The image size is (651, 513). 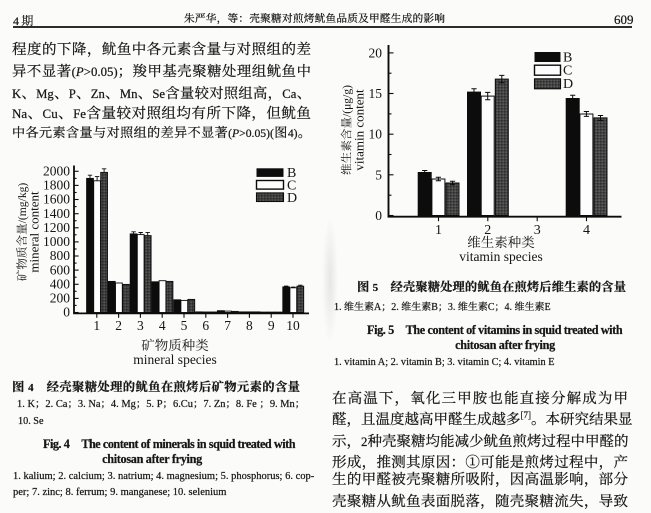 I want to click on svg-text: 矿物质种类, so click(x=175, y=345).